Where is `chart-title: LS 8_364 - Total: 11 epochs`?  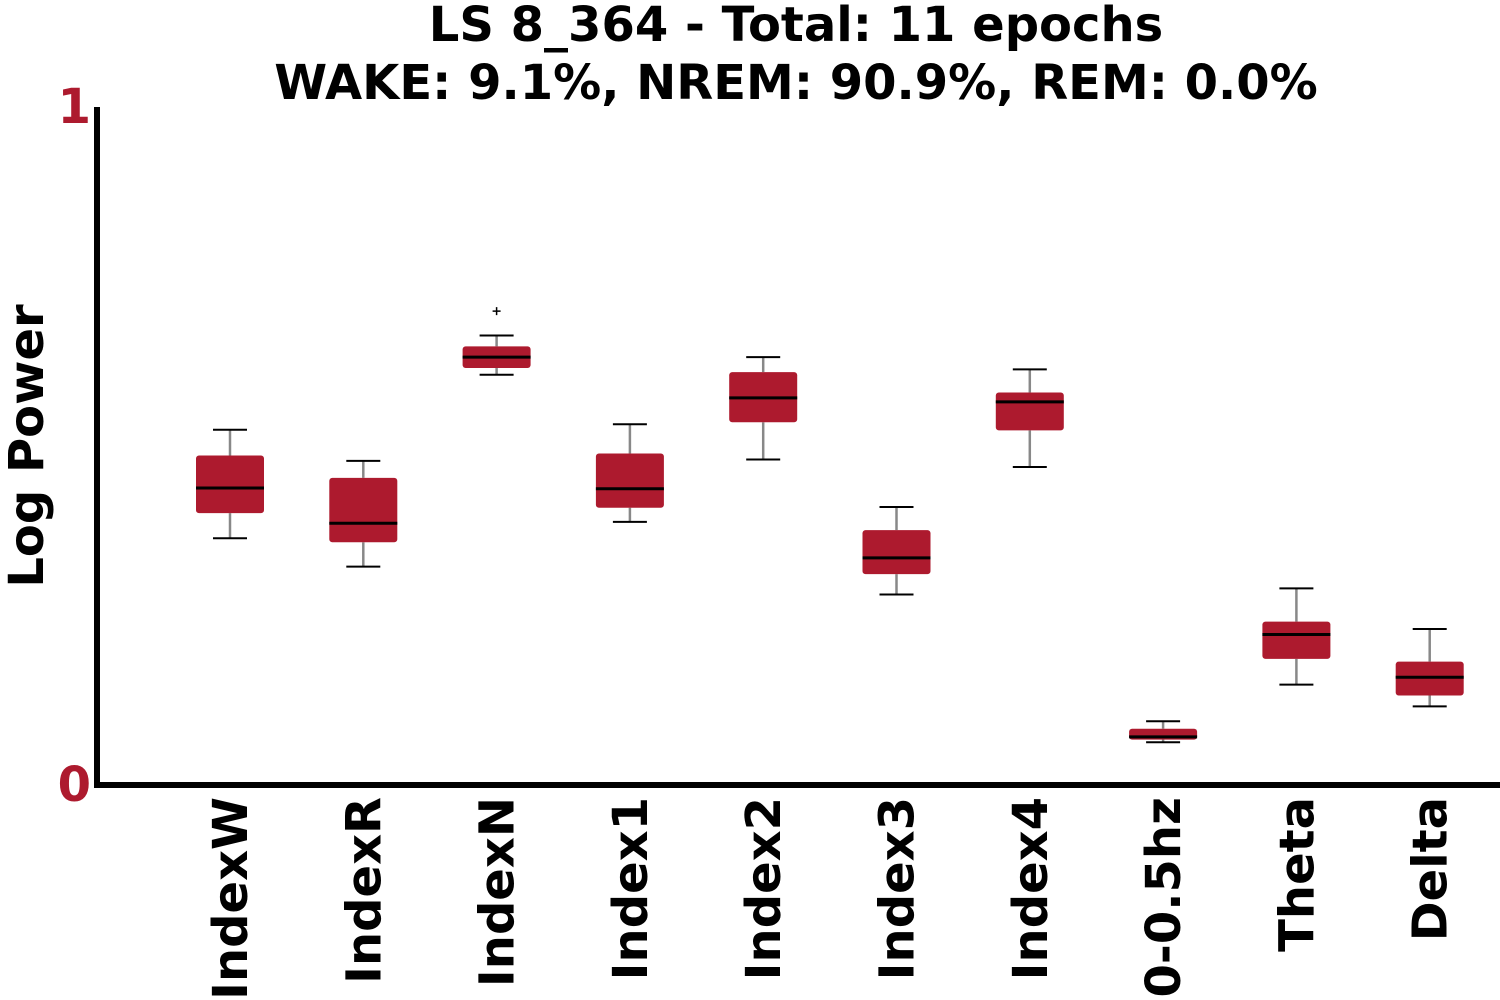
chart-title: LS 8_364 - Total: 11 epochs is located at coordinates (796, 26).